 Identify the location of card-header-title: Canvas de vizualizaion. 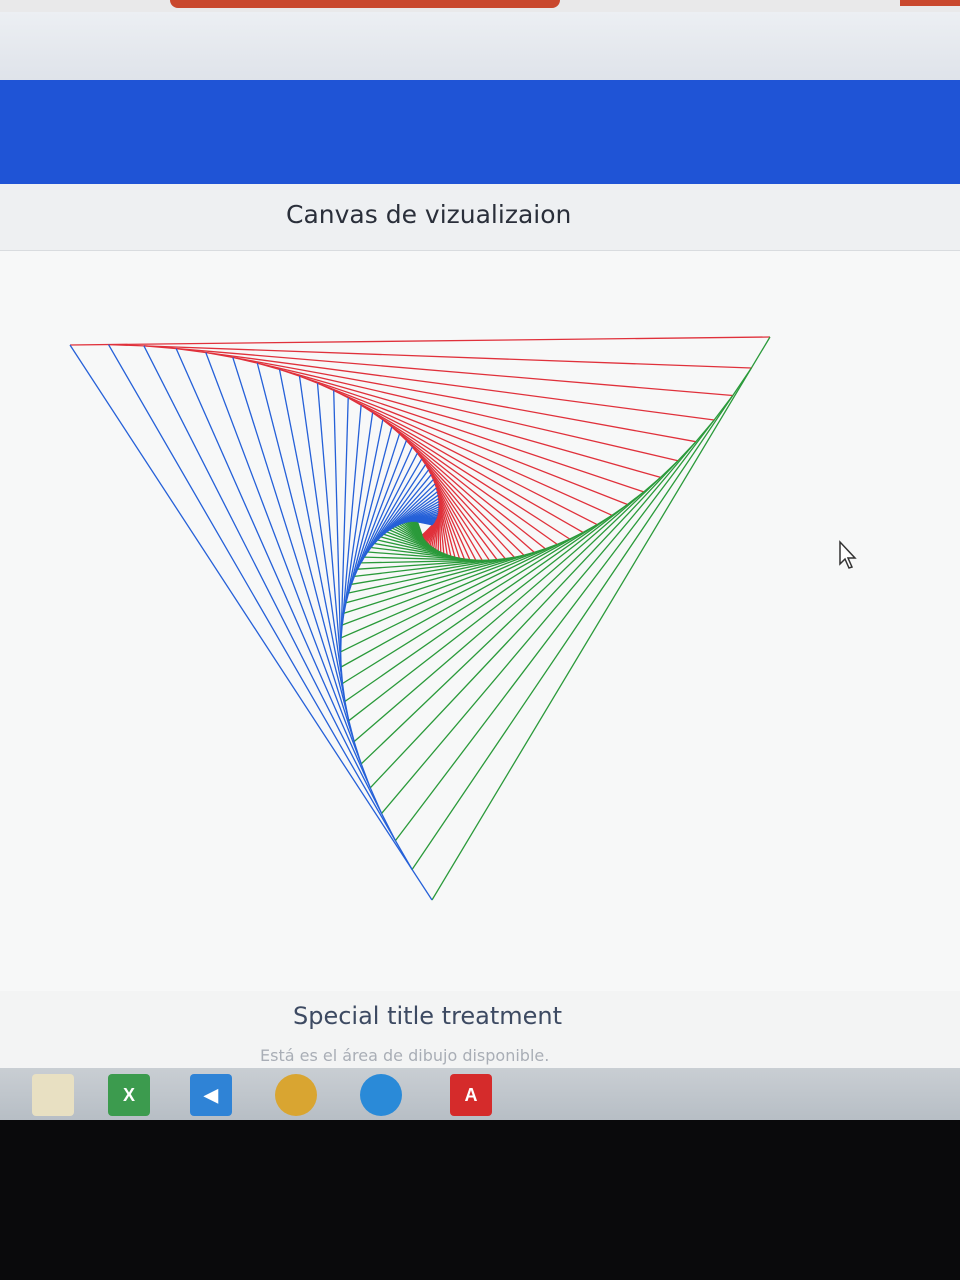
(429, 214).